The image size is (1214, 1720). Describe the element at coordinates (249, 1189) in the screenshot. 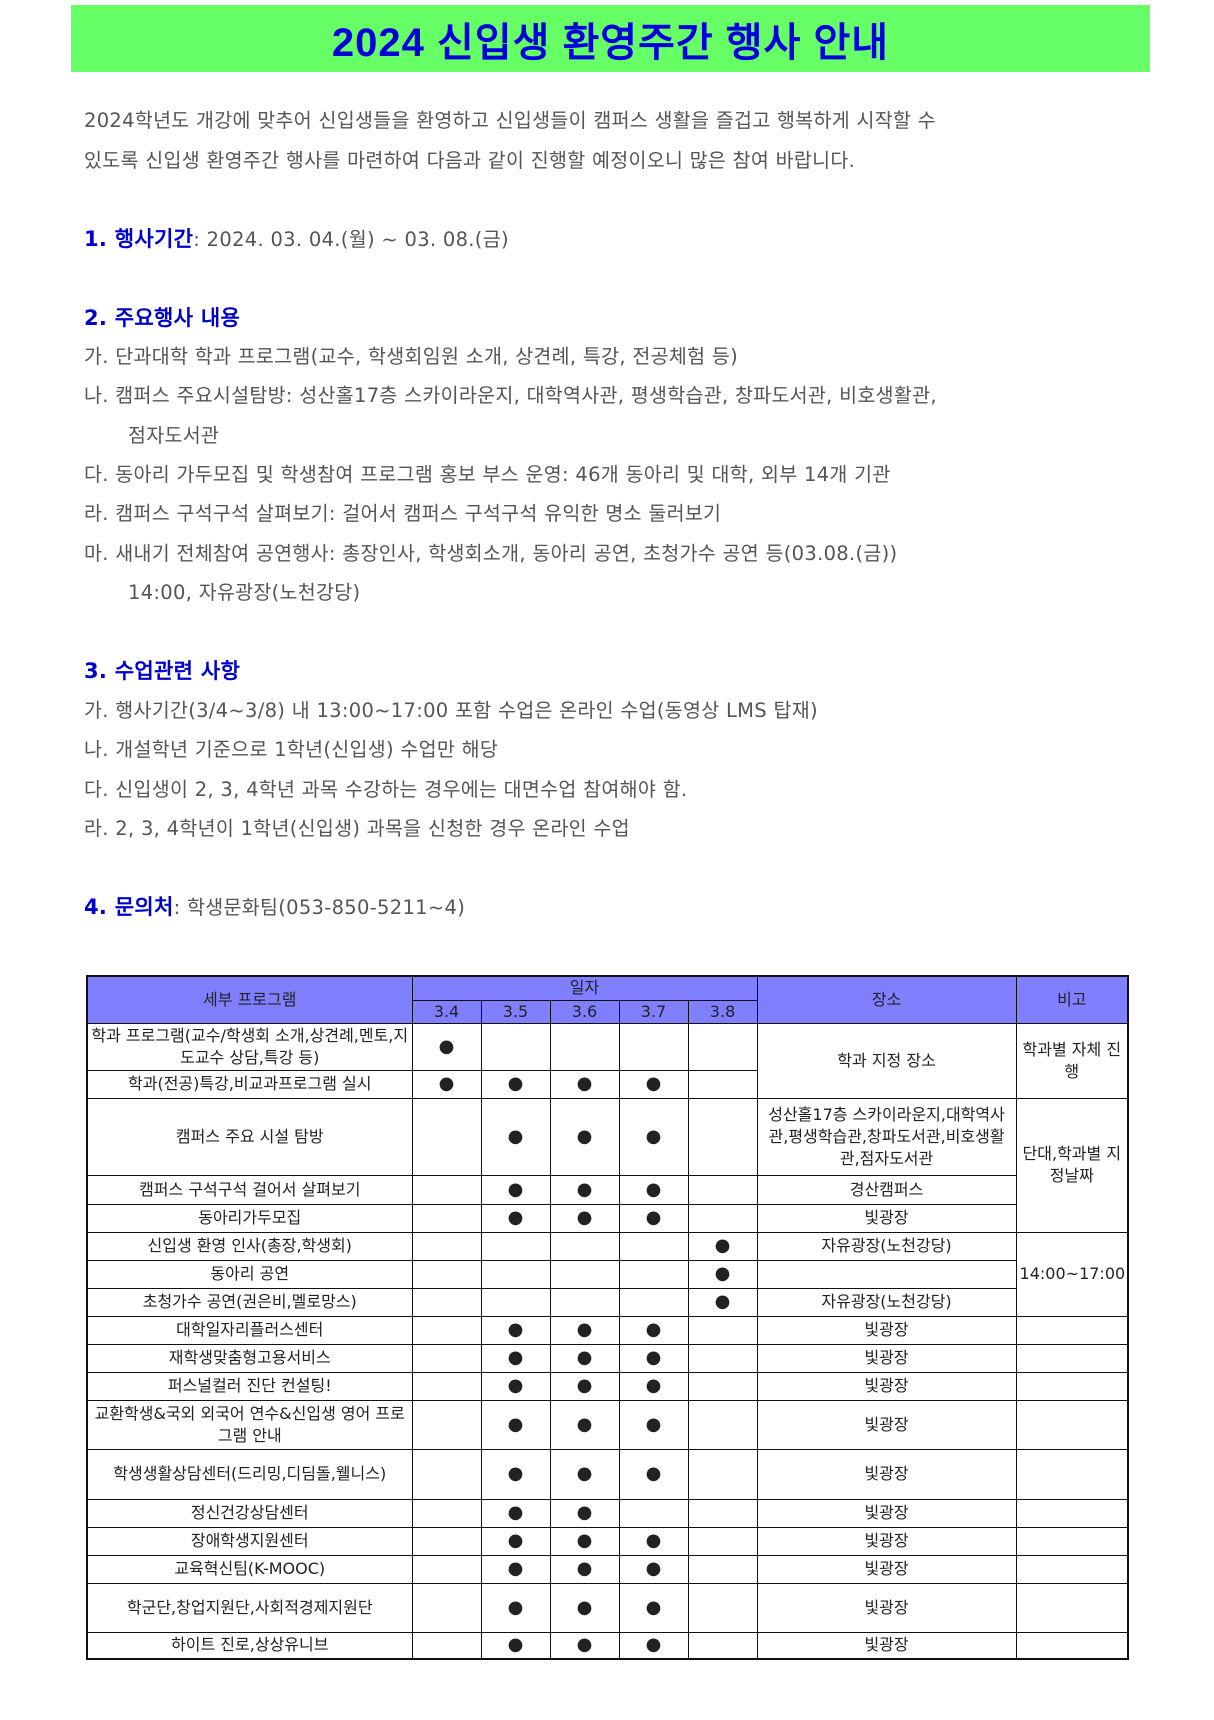

I see `program-cell: 캠퍼스 구석구석 걸어서 살펴보기` at that location.